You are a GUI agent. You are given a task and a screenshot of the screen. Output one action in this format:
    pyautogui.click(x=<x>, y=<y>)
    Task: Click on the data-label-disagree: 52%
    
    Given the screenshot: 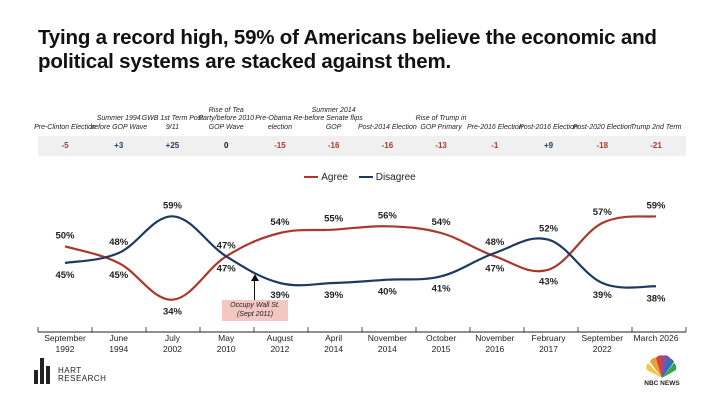 What is the action you would take?
    pyautogui.click(x=549, y=229)
    